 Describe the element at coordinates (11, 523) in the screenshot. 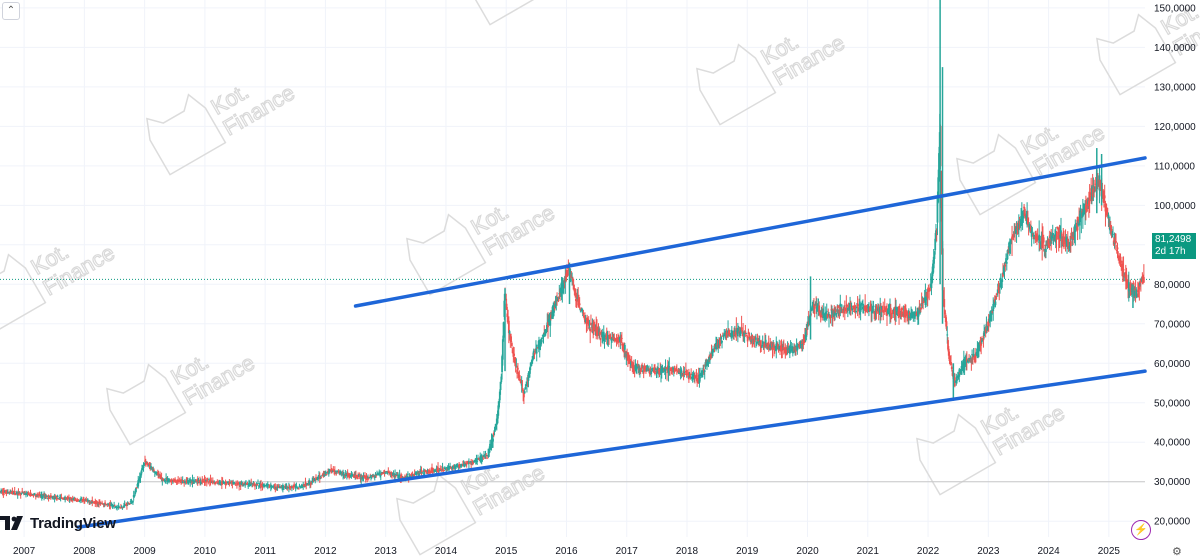

I see `tradingview-logo-icon` at that location.